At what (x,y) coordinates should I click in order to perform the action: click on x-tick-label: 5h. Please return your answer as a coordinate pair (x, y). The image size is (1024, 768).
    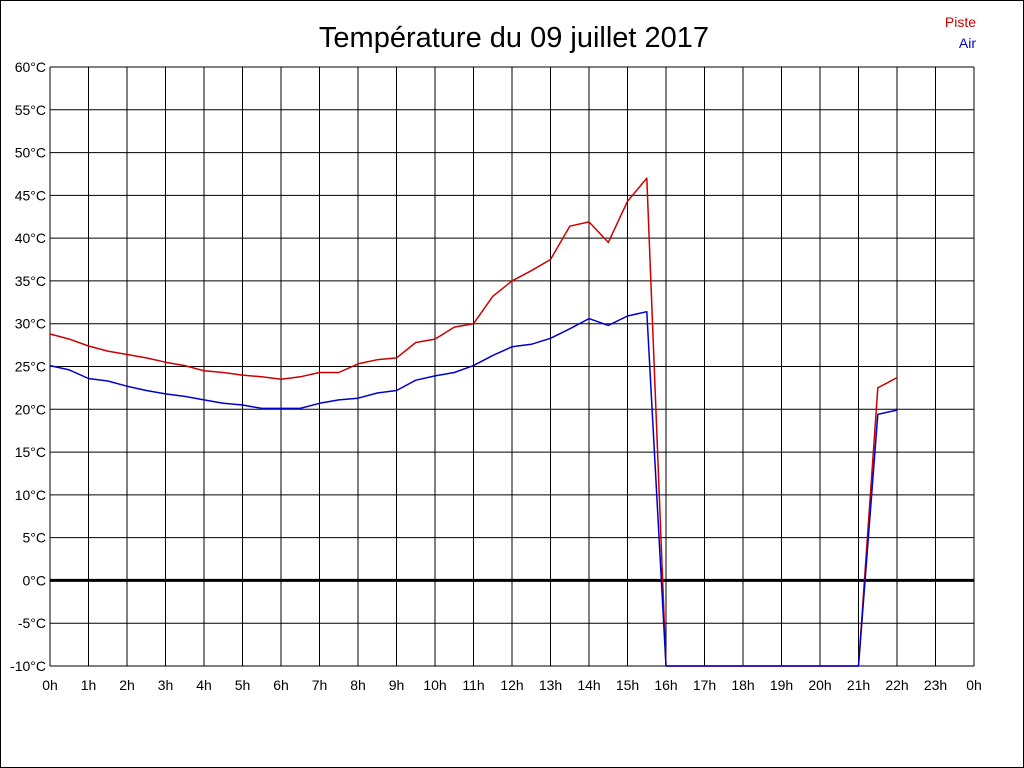
    Looking at the image, I should click on (243, 685).